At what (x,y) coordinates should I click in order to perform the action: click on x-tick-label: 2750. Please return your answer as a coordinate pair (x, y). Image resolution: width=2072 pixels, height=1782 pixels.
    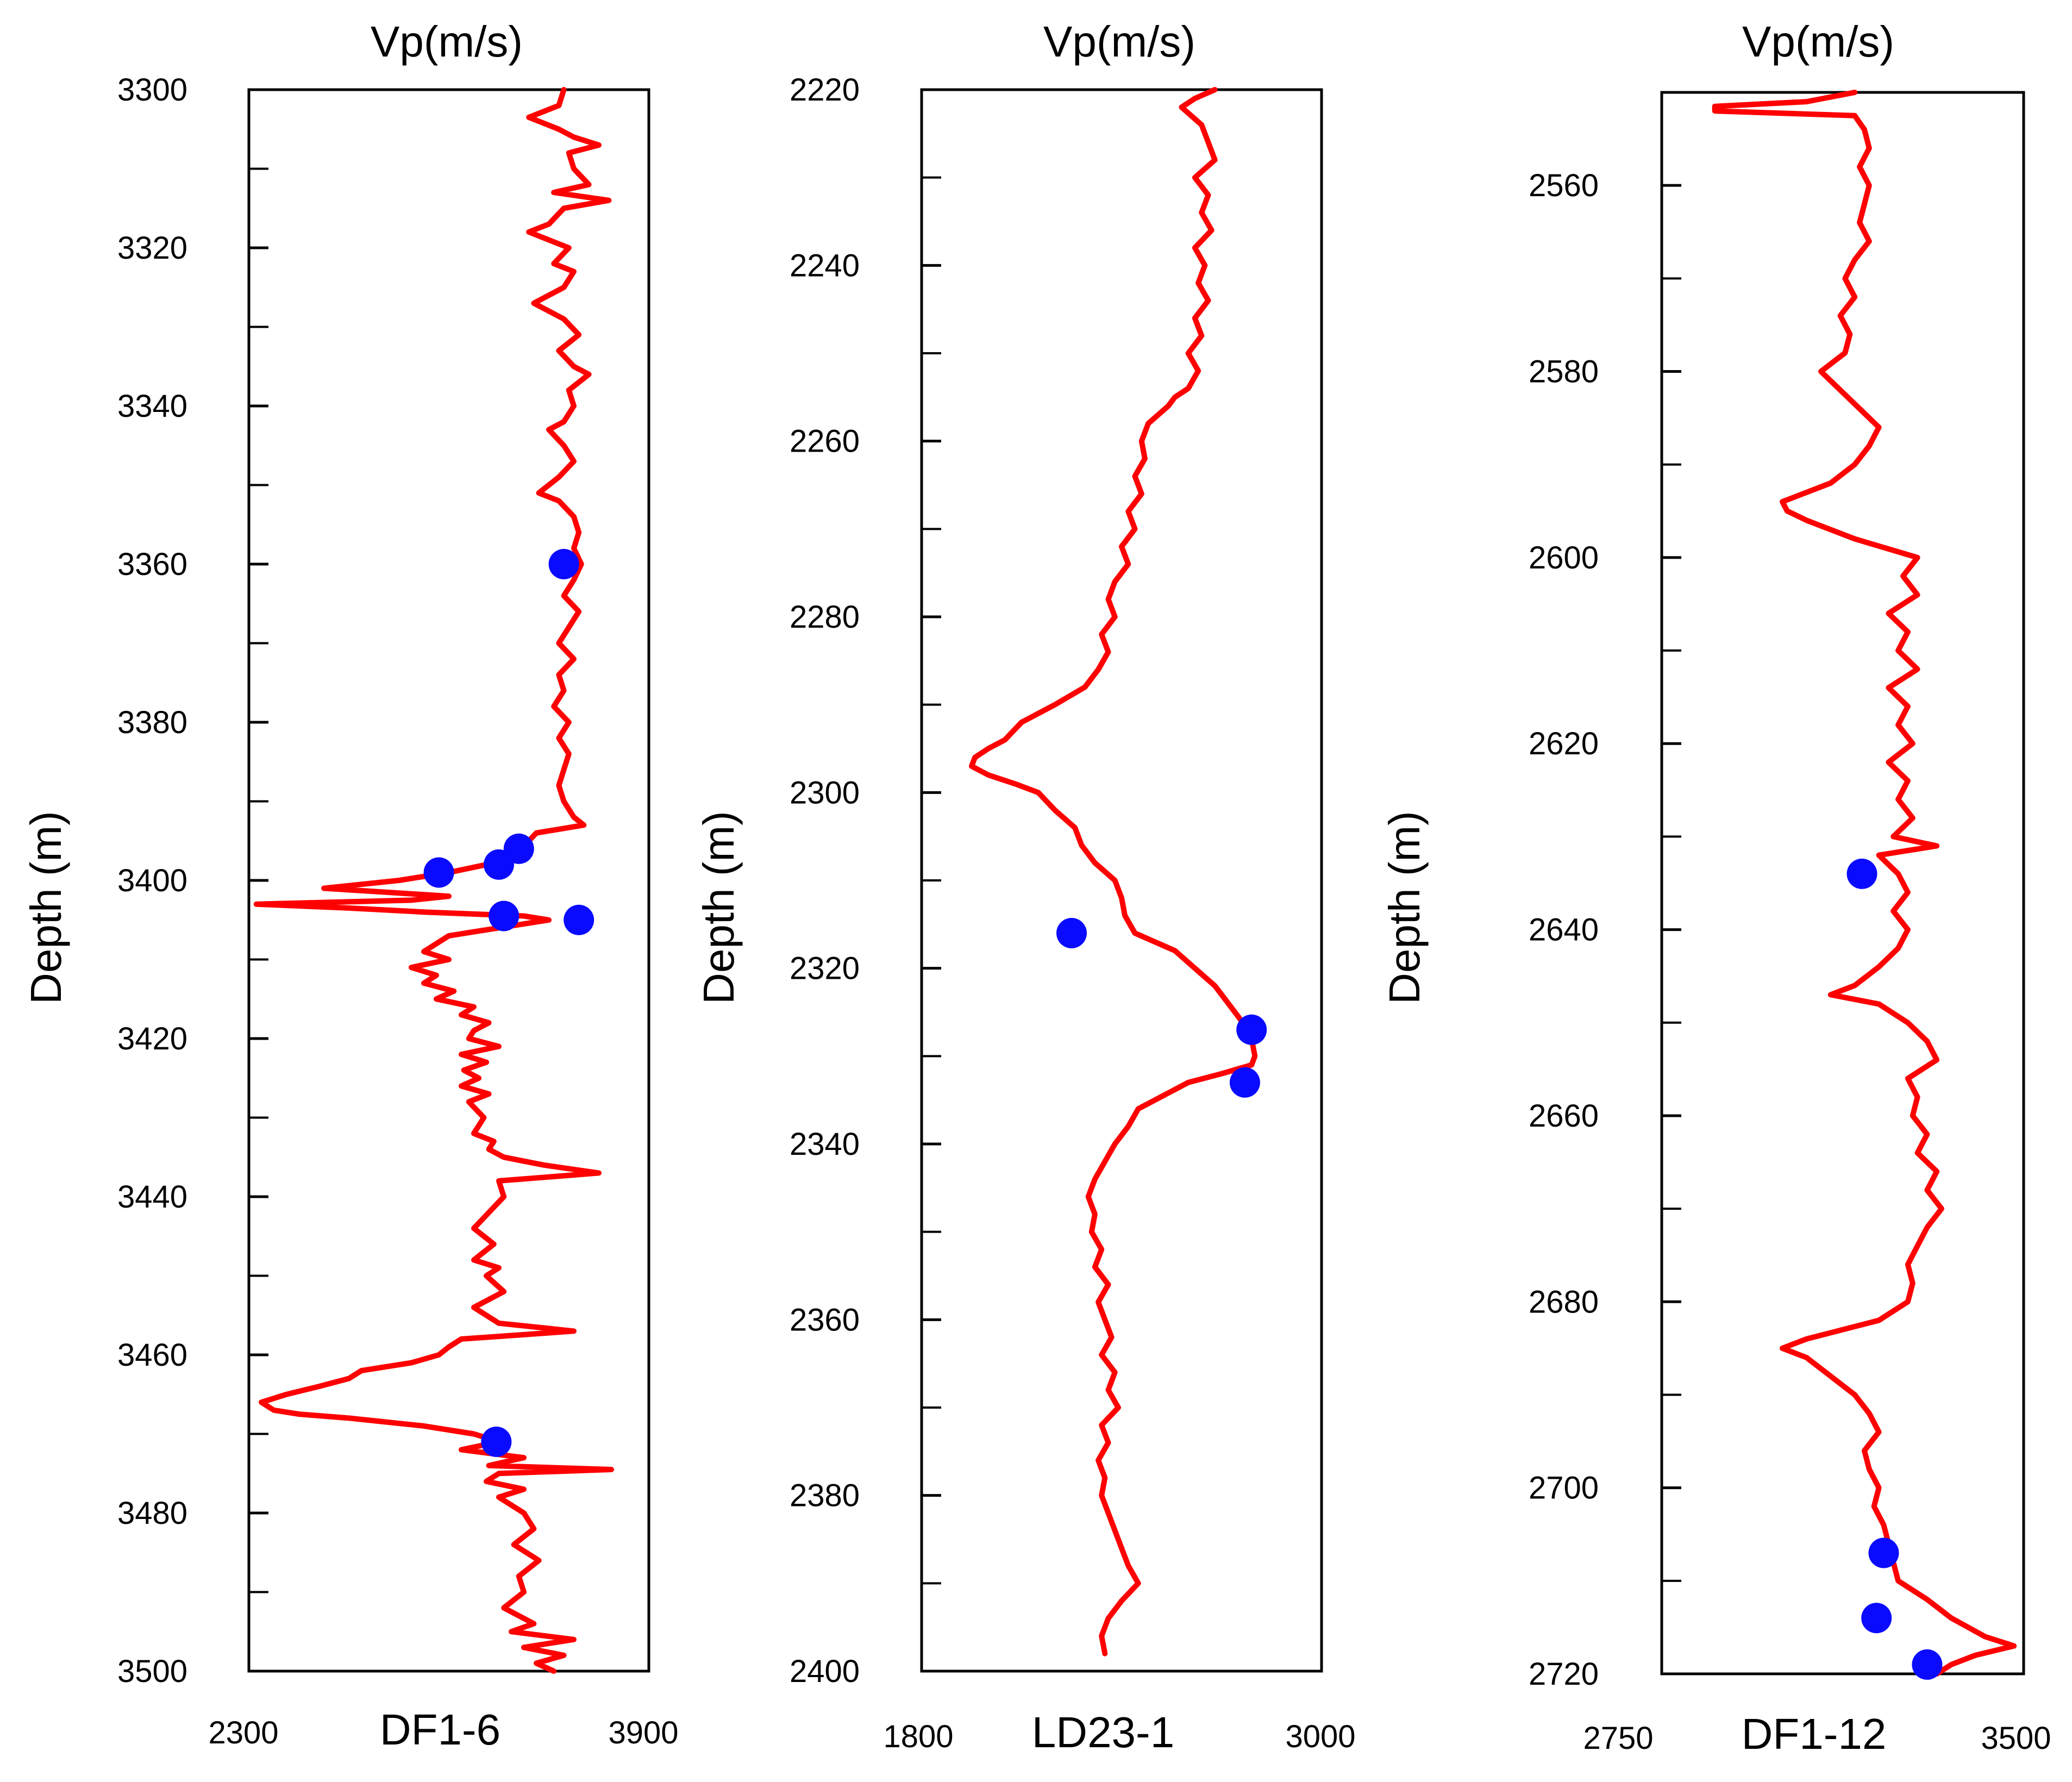
    Looking at the image, I should click on (1618, 1738).